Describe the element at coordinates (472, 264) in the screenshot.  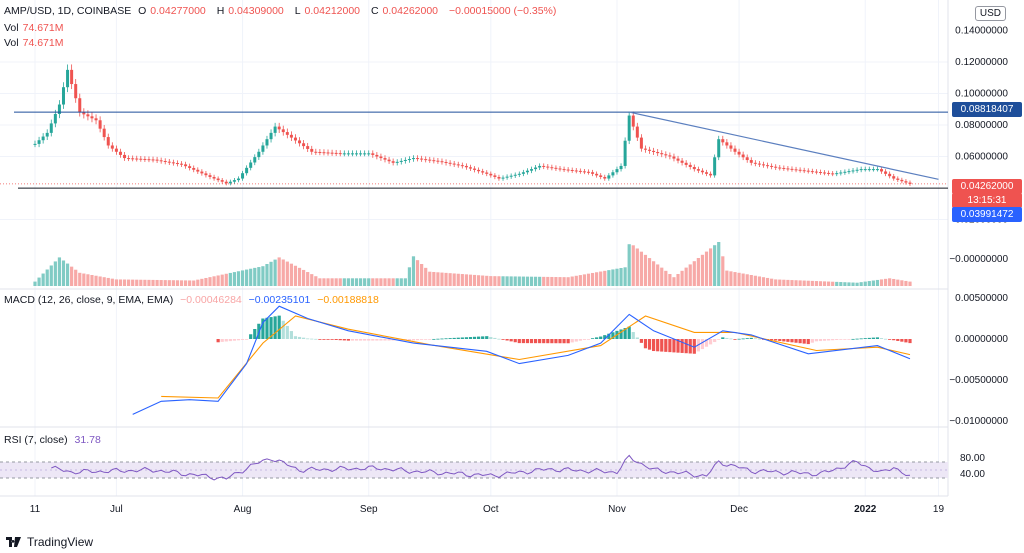
I see `volume-bars` at that location.